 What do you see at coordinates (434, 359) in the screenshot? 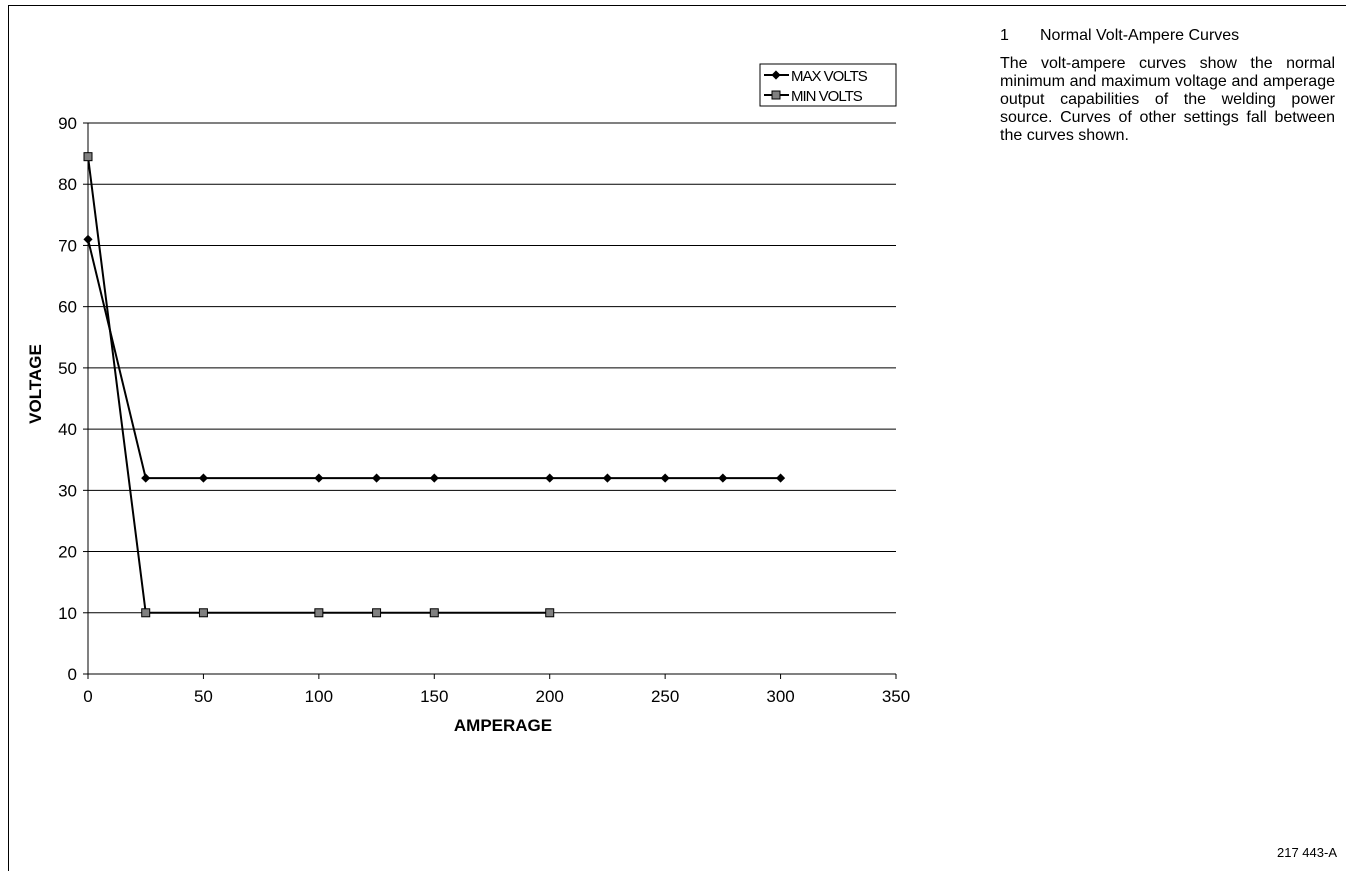
I see `series-line-max-volts` at bounding box center [434, 359].